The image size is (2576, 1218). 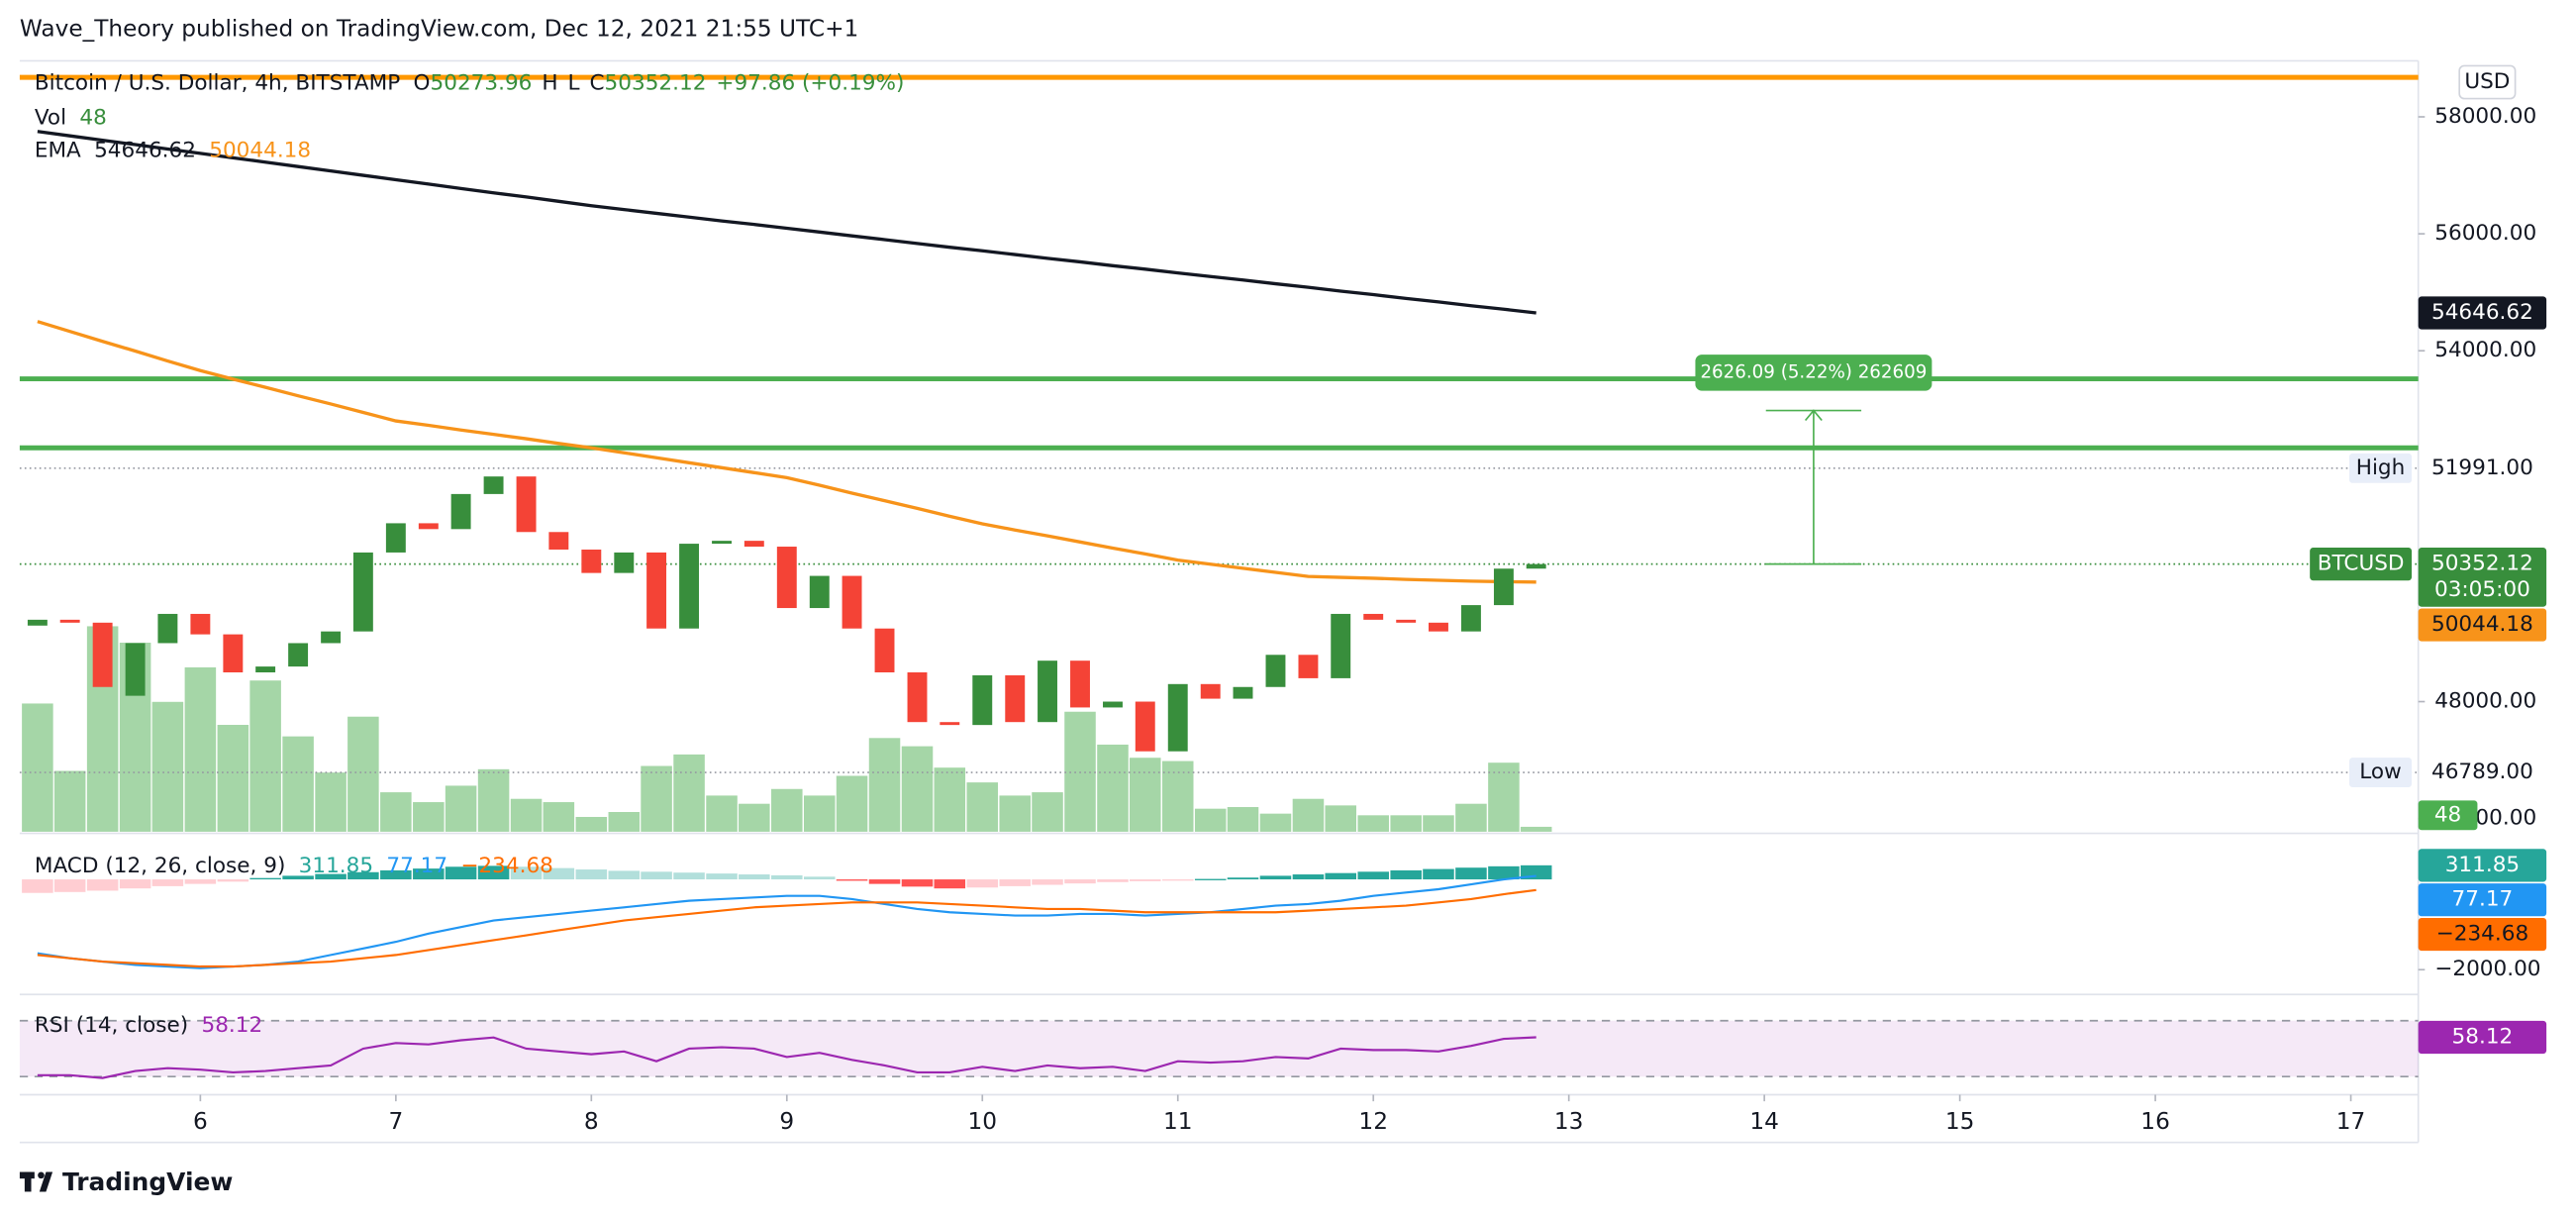 I want to click on volume-label: 48, so click(x=2447, y=814).